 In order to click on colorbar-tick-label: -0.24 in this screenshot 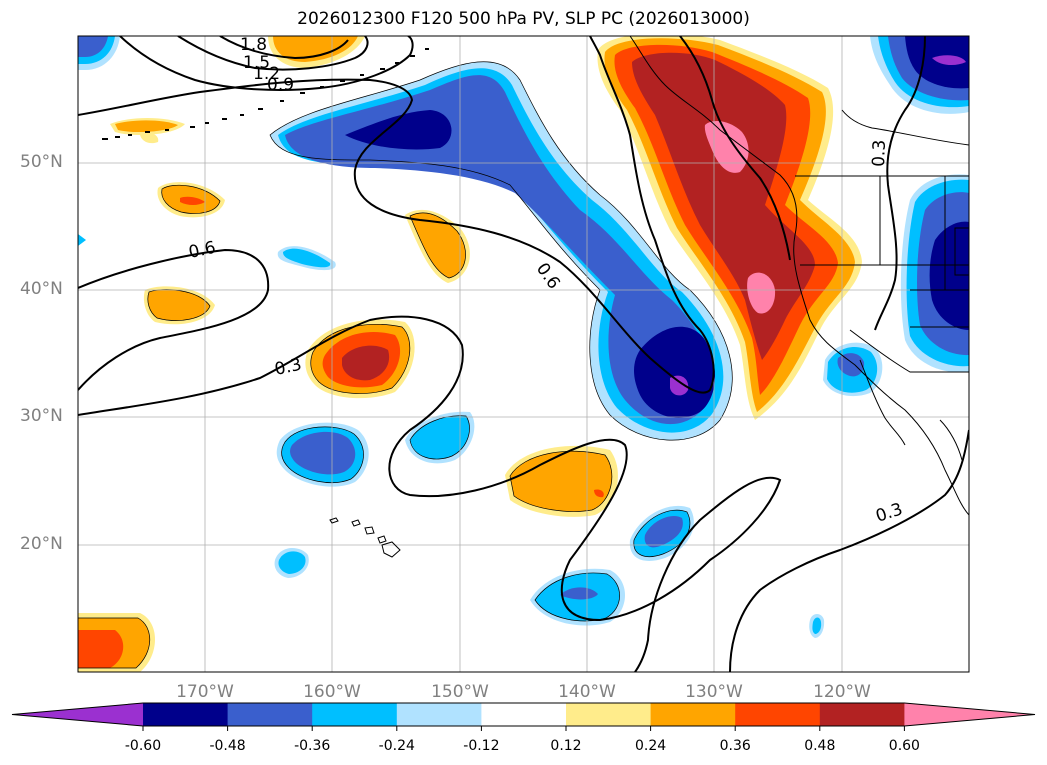, I will do `click(396, 746)`.